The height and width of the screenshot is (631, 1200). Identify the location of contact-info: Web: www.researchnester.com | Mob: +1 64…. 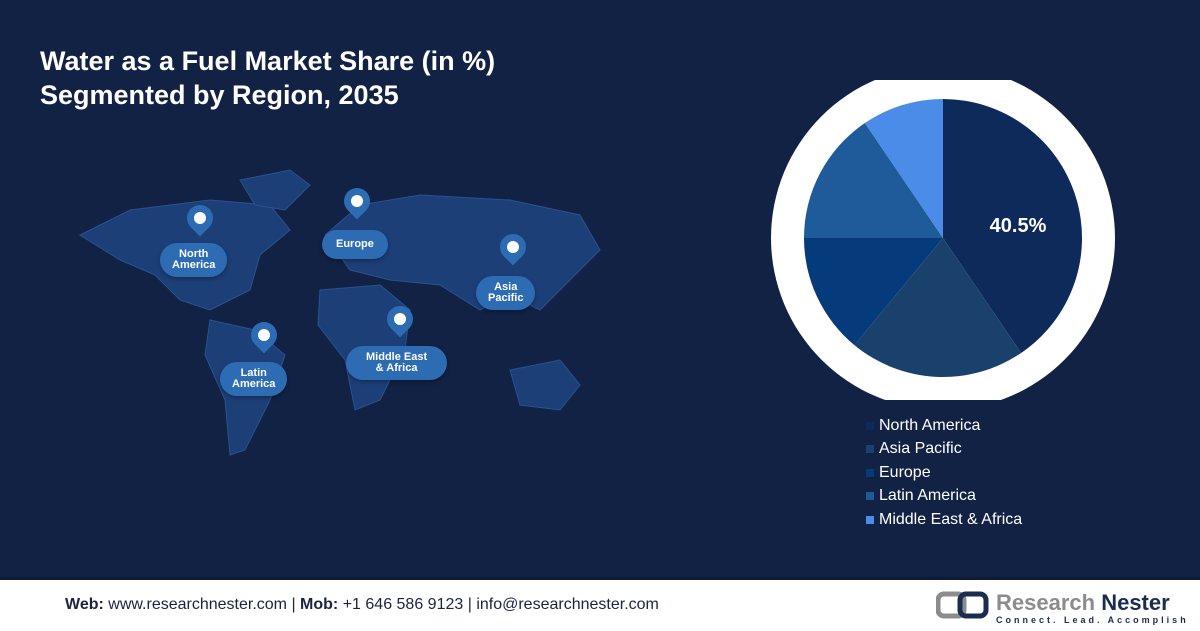
(362, 604).